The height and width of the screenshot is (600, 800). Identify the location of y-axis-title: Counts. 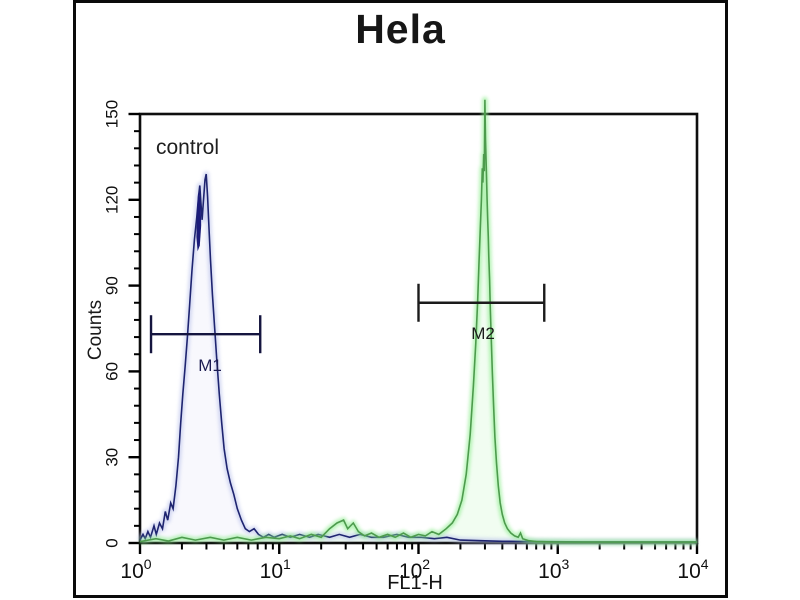
(95, 330).